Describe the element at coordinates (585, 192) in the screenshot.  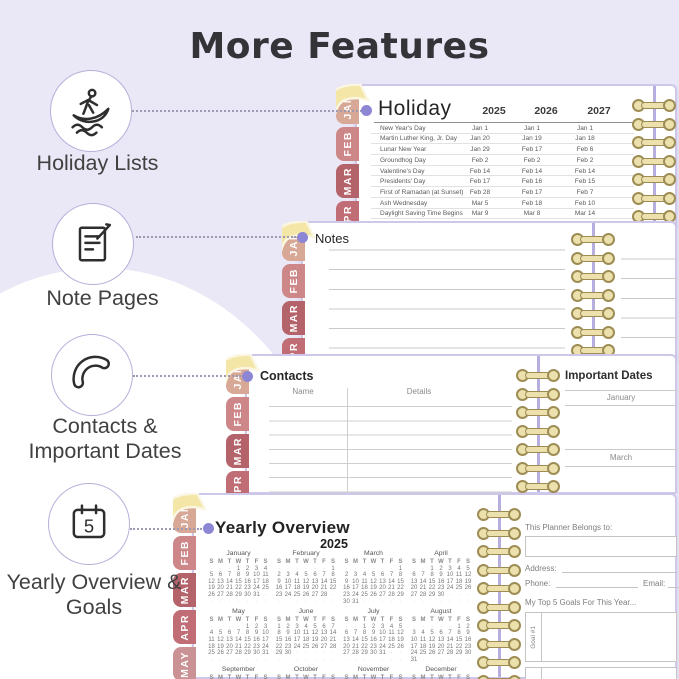
I see `holiday-date: Feb 7` at that location.